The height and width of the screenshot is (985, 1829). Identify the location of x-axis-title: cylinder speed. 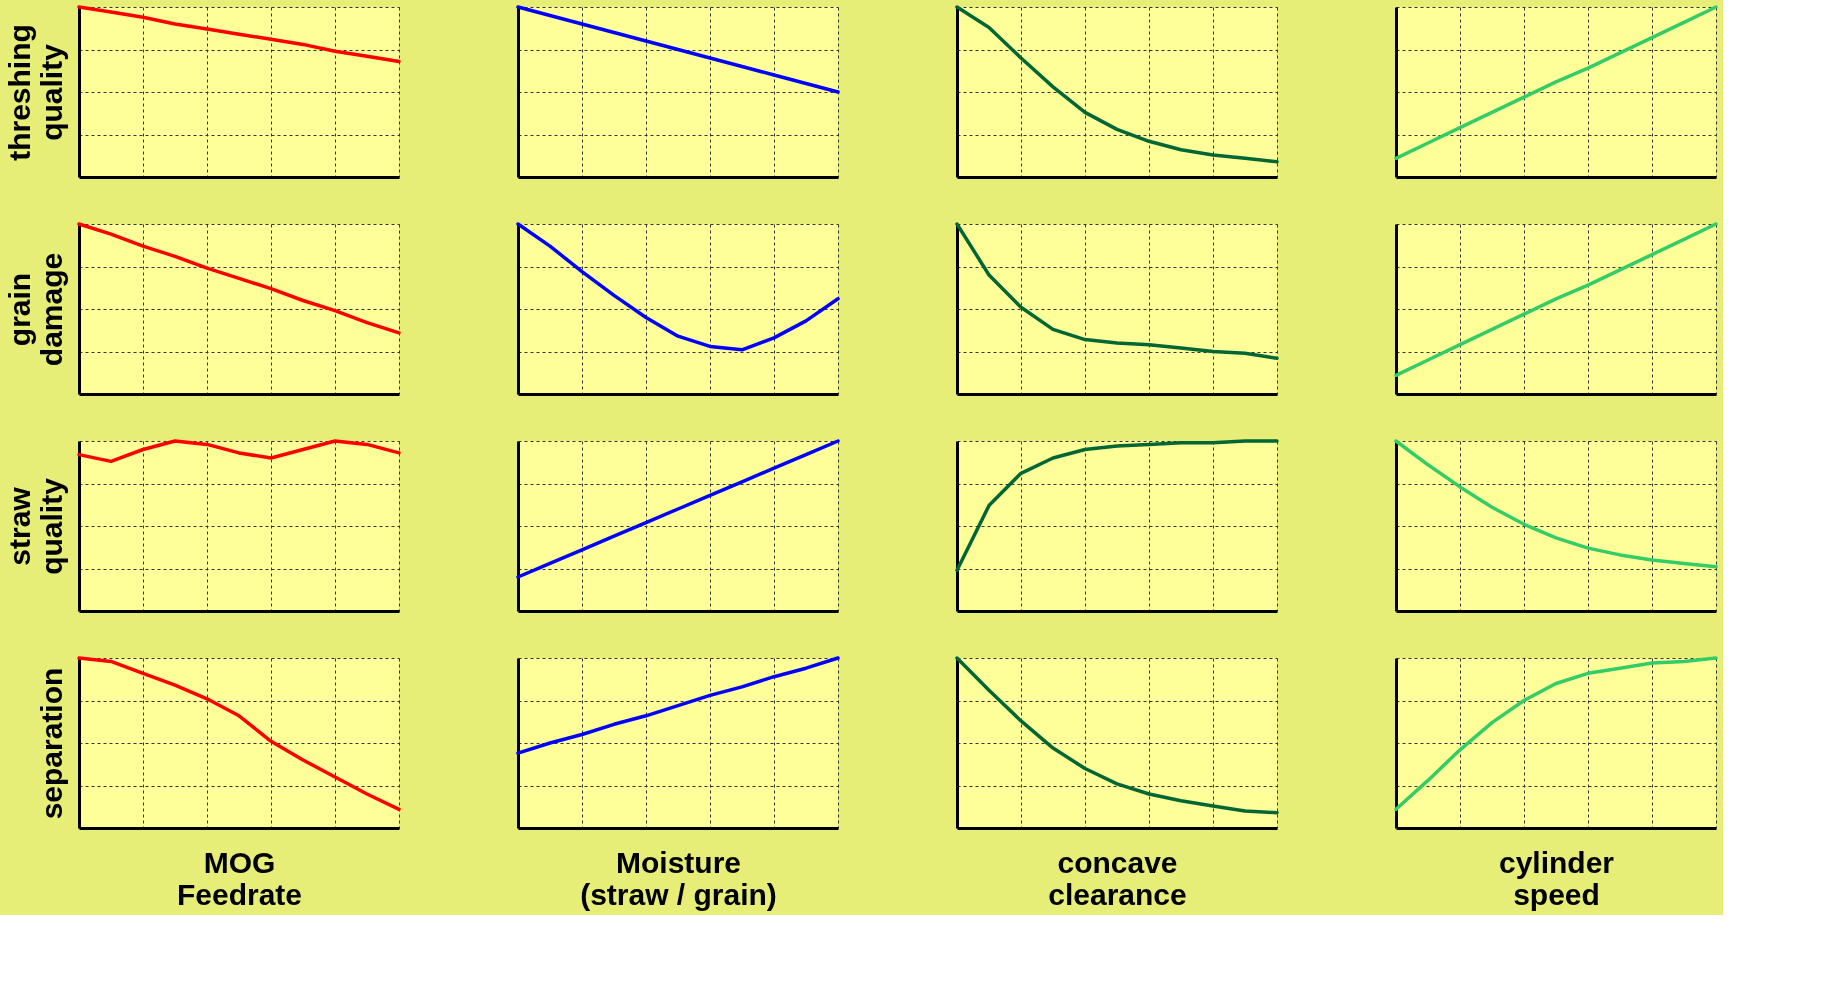
(1556, 878).